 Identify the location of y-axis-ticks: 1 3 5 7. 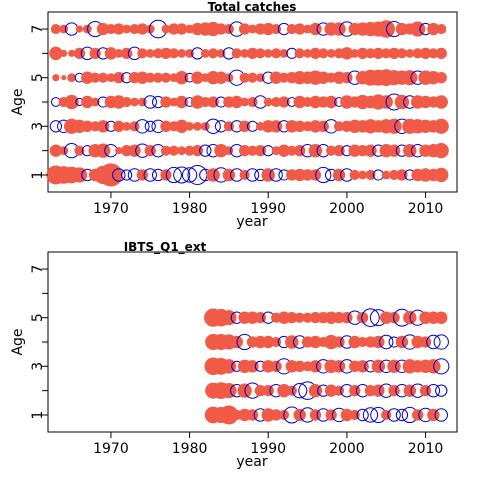
(39, 102).